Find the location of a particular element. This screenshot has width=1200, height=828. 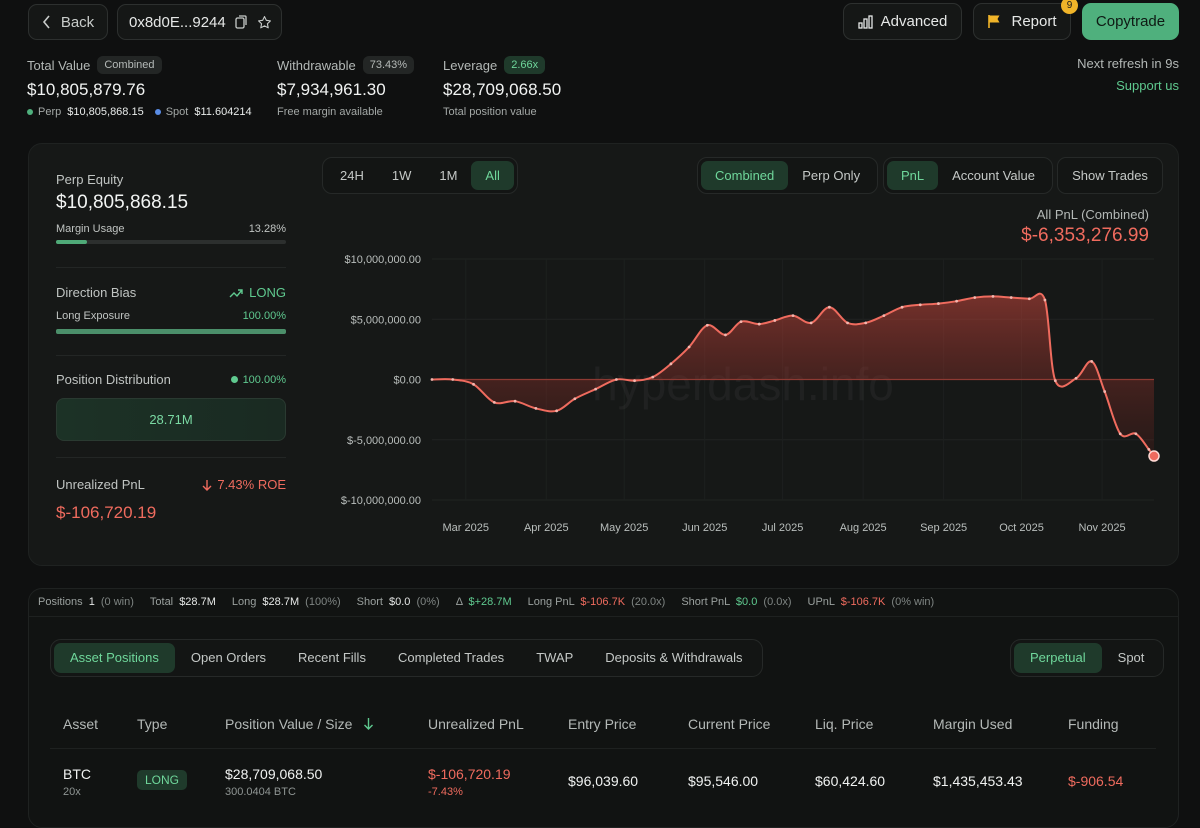

withdrawable-value: $7,934,961.30 is located at coordinates (331, 89).